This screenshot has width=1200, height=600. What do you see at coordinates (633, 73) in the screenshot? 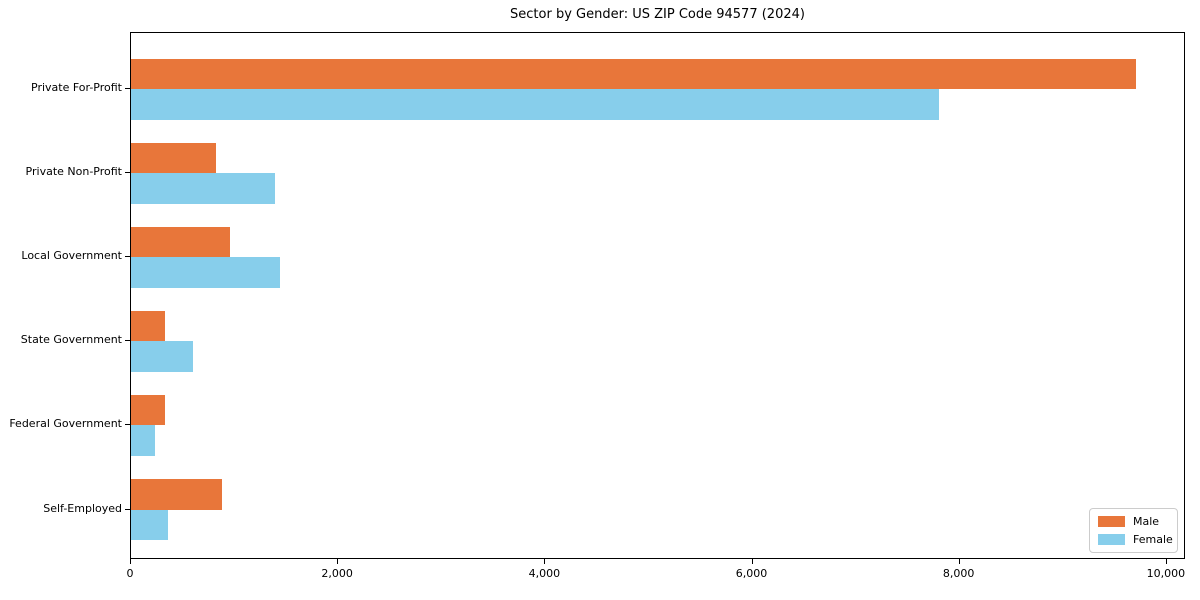
I see `bar-male-private-for-profit` at bounding box center [633, 73].